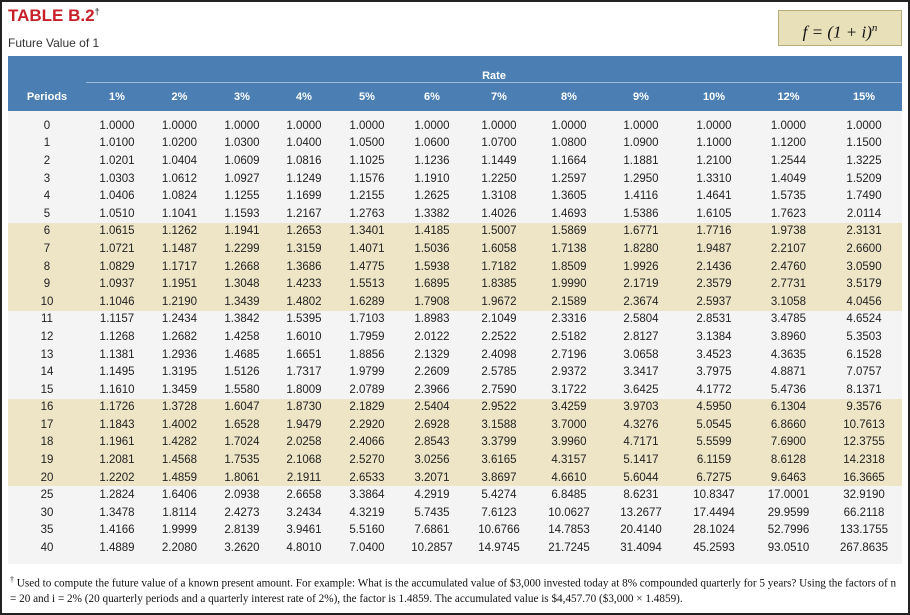 This screenshot has height=615, width=910. What do you see at coordinates (569, 266) in the screenshot?
I see `factor-cell: 1.8509` at bounding box center [569, 266].